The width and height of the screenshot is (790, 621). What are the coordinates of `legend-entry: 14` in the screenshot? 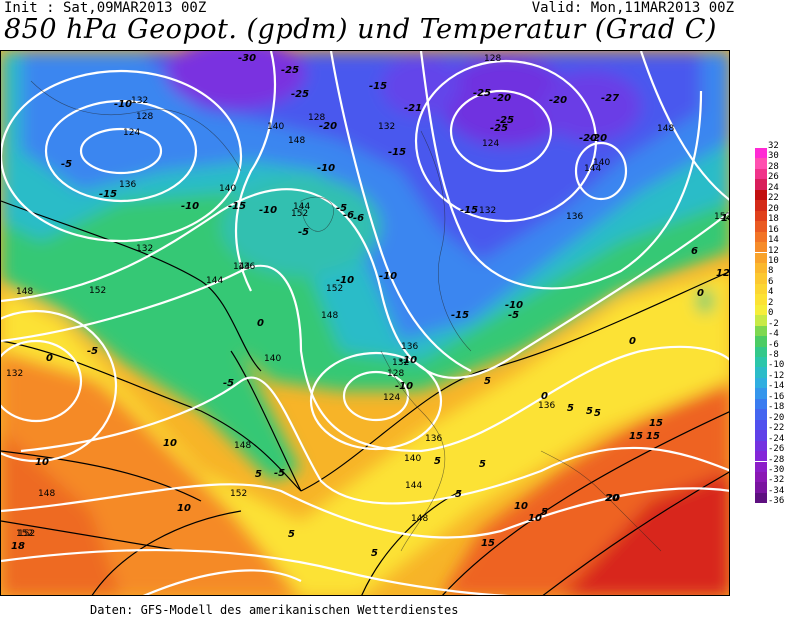 It's located at (772, 244).